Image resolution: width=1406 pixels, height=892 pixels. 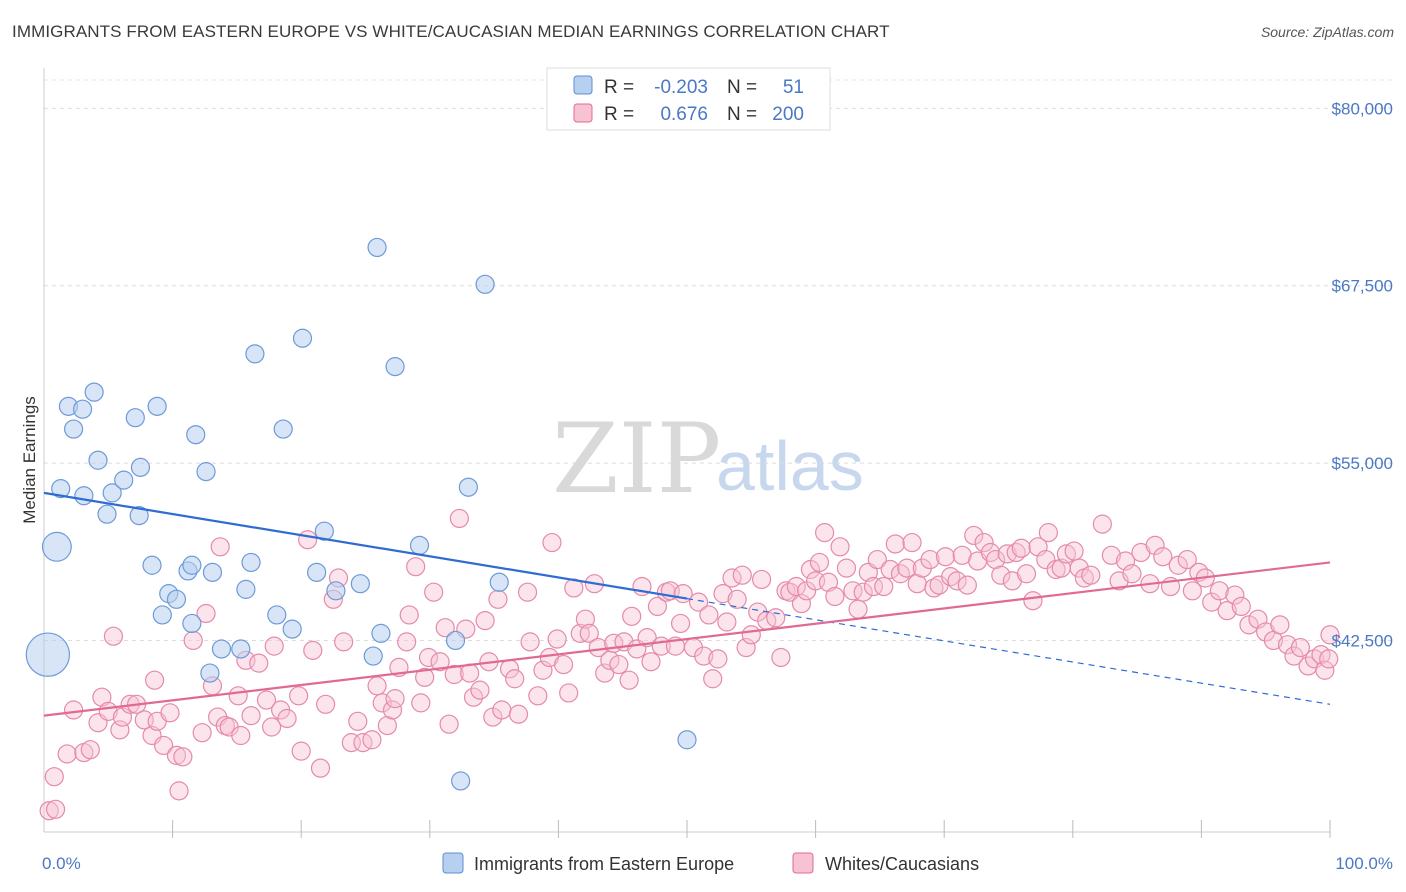 What do you see at coordinates (1362, 374) in the screenshot?
I see `y-tick-labels: $42,500 $55,000 $67,500 $80,000` at bounding box center [1362, 374].